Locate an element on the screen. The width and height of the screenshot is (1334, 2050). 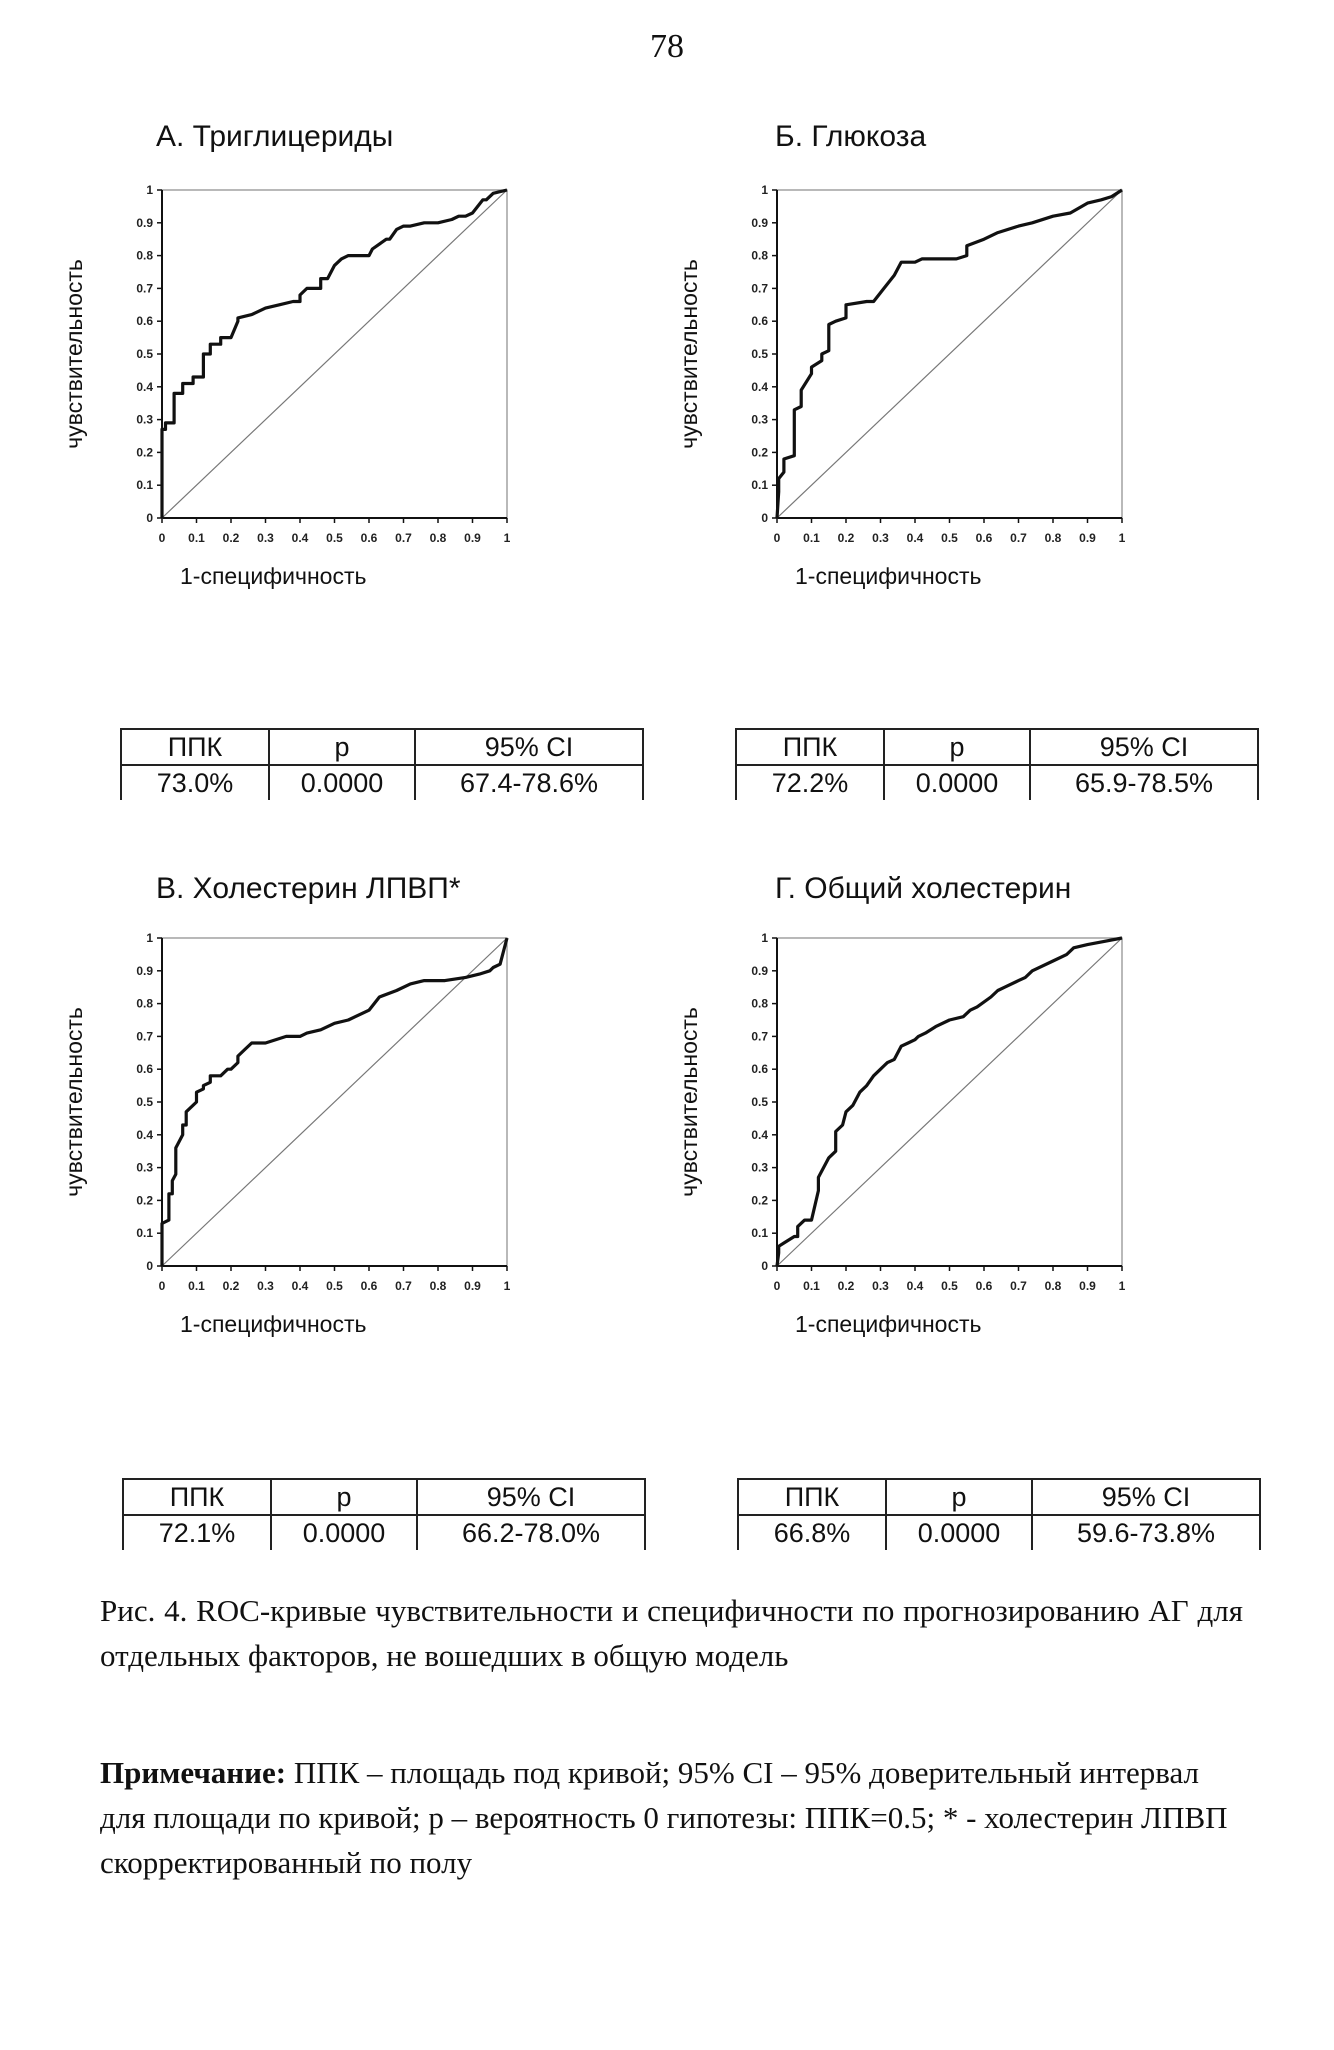
panel-title-d: Г. Общий холестерин is located at coordinates (923, 888).